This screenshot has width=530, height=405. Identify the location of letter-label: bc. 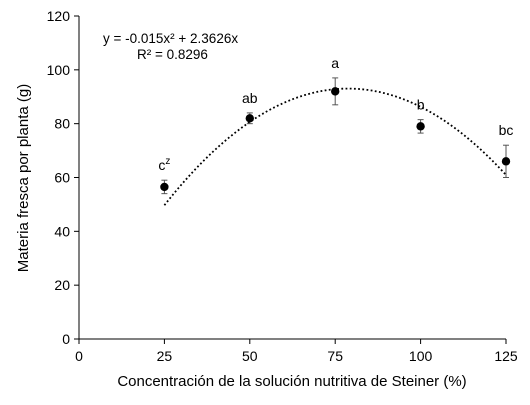
(506, 130).